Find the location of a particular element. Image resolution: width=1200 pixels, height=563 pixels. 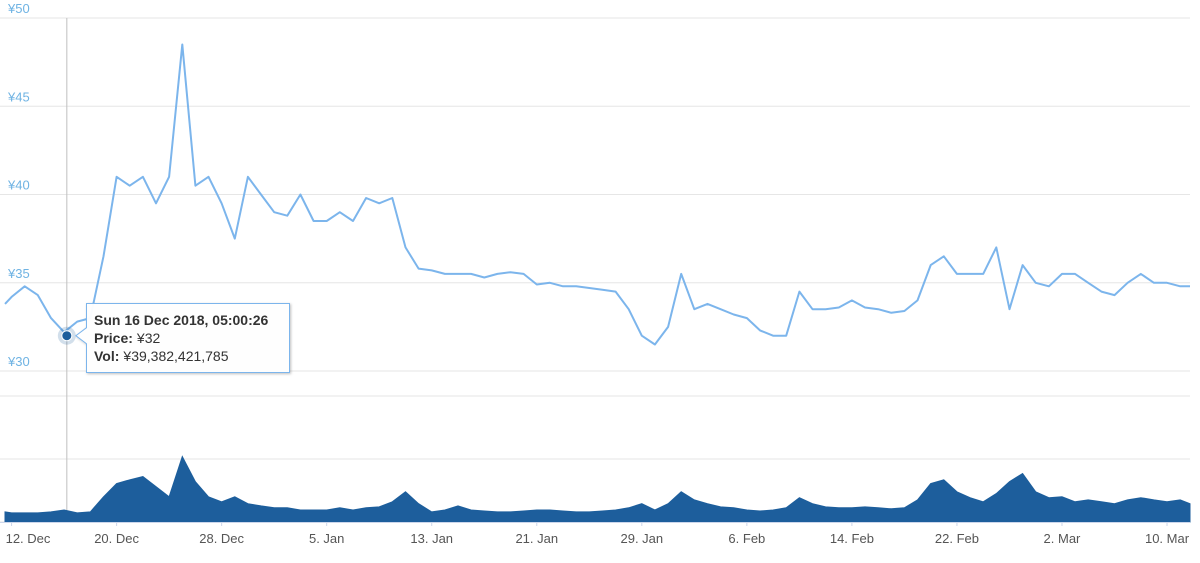

x-tick-label: 14. Feb is located at coordinates (852, 538).